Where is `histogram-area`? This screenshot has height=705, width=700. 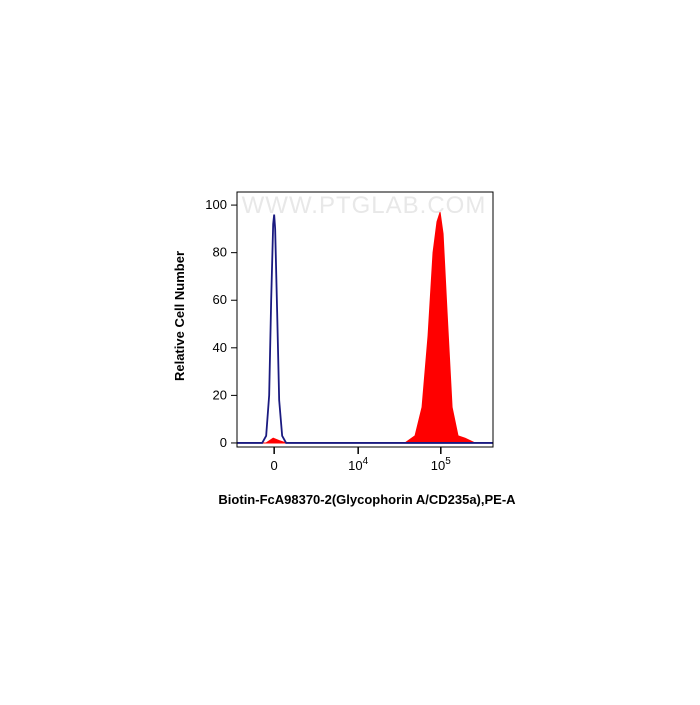
histogram-area is located at coordinates (365, 328).